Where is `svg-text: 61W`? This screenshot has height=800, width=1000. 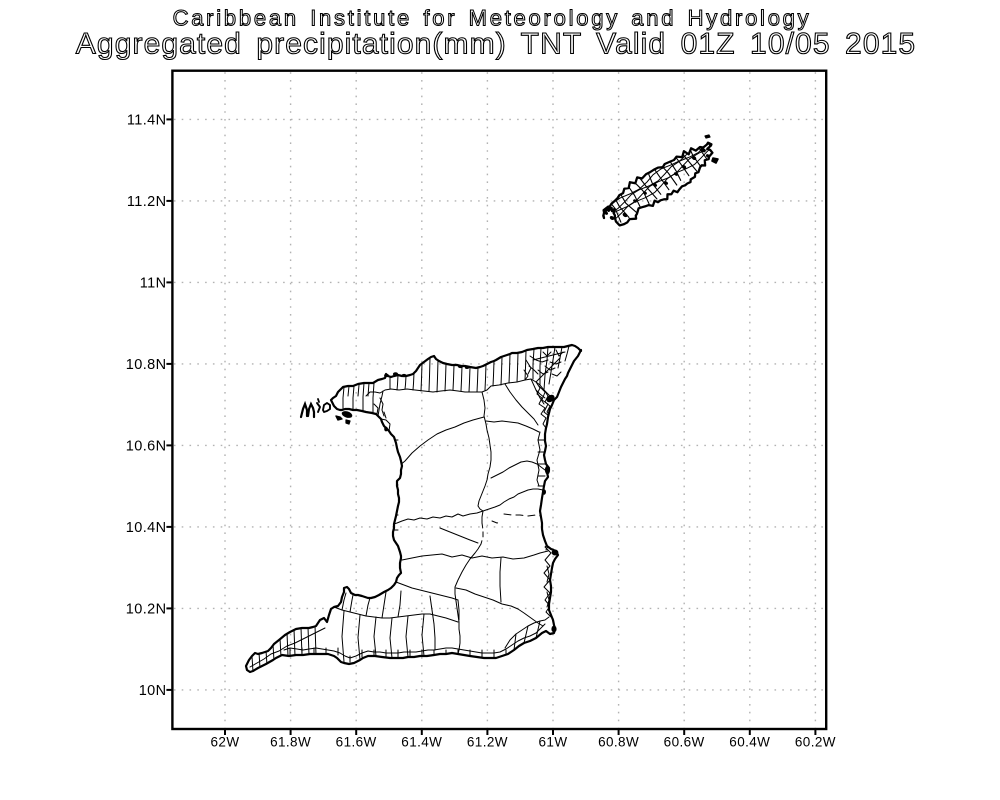 svg-text: 61W is located at coordinates (553, 742).